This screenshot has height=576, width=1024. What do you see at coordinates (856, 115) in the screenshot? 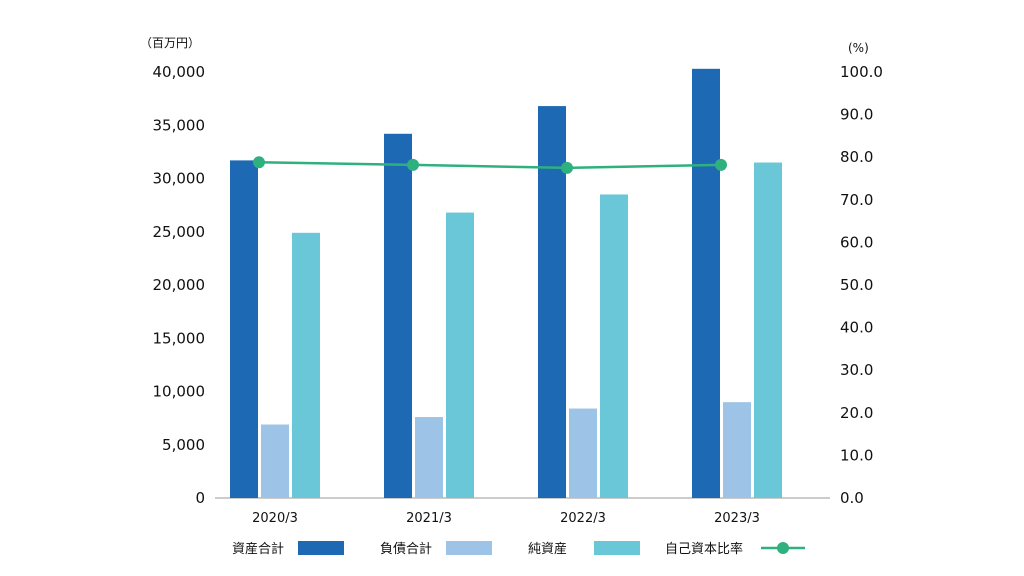
I see `right-tick-label: 90.0` at bounding box center [856, 115].